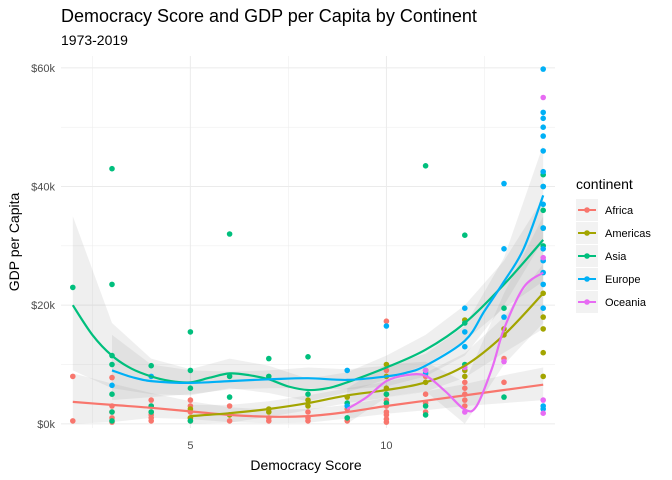 The height and width of the screenshot is (480, 672). I want to click on legend-title: continent, so click(604, 184).